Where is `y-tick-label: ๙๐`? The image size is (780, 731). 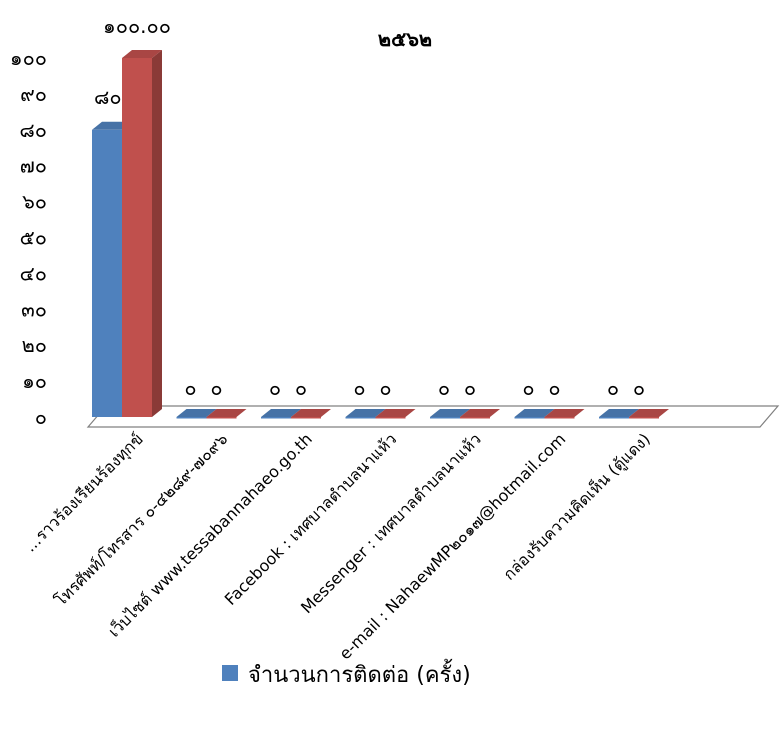
y-tick-label: ๙๐ is located at coordinates (33, 94).